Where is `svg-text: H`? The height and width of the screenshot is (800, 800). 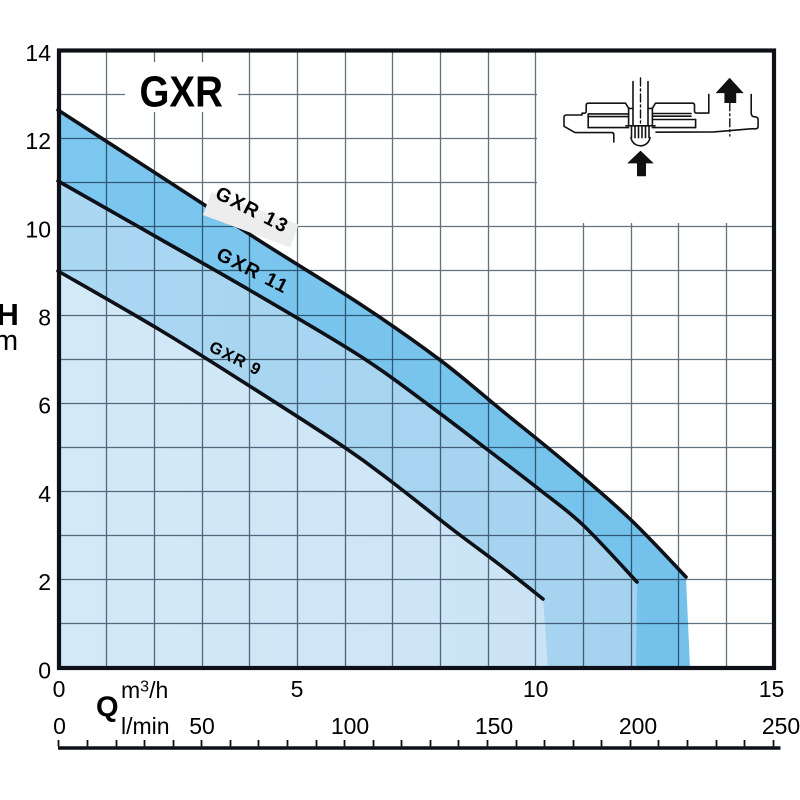 svg-text: H is located at coordinates (9, 314).